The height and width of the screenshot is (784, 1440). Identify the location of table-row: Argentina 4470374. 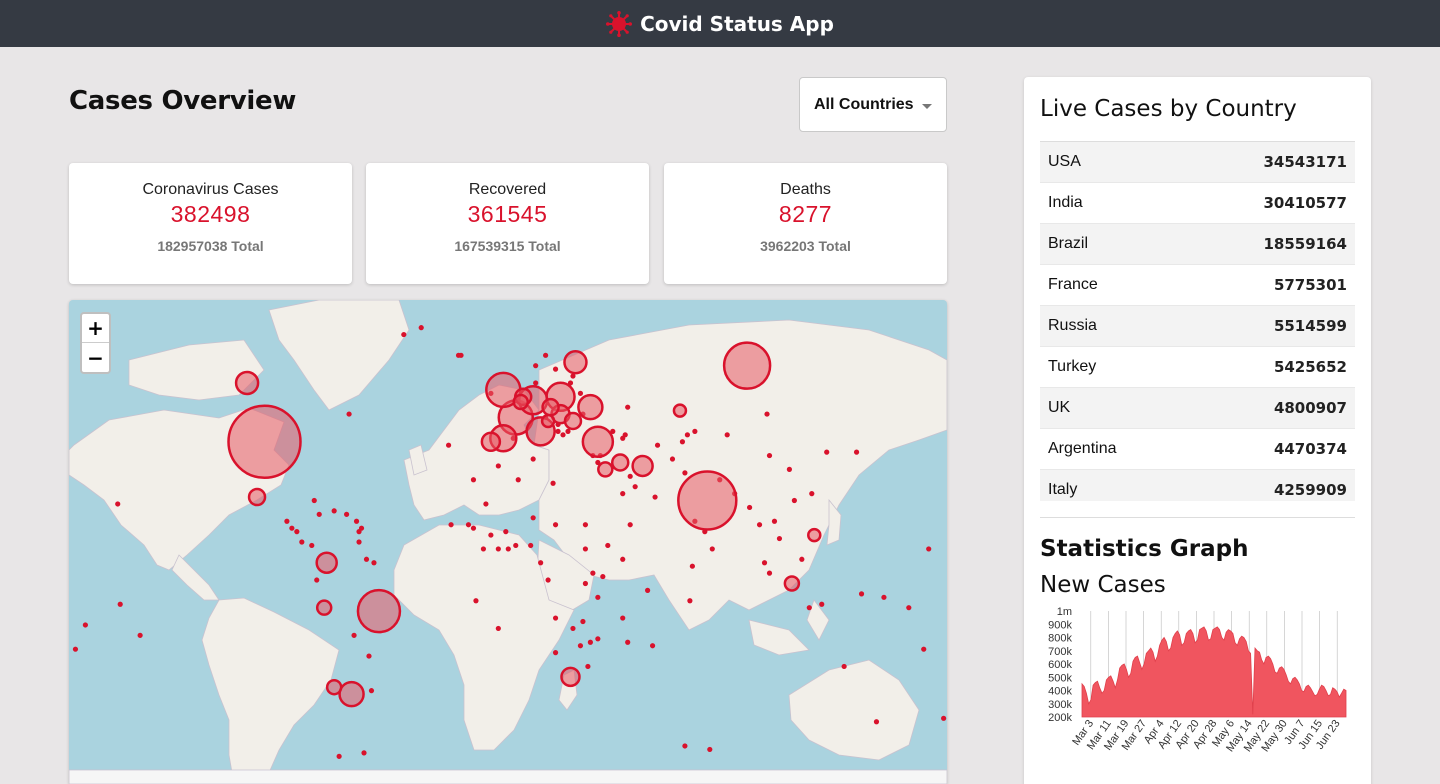
(1197, 449).